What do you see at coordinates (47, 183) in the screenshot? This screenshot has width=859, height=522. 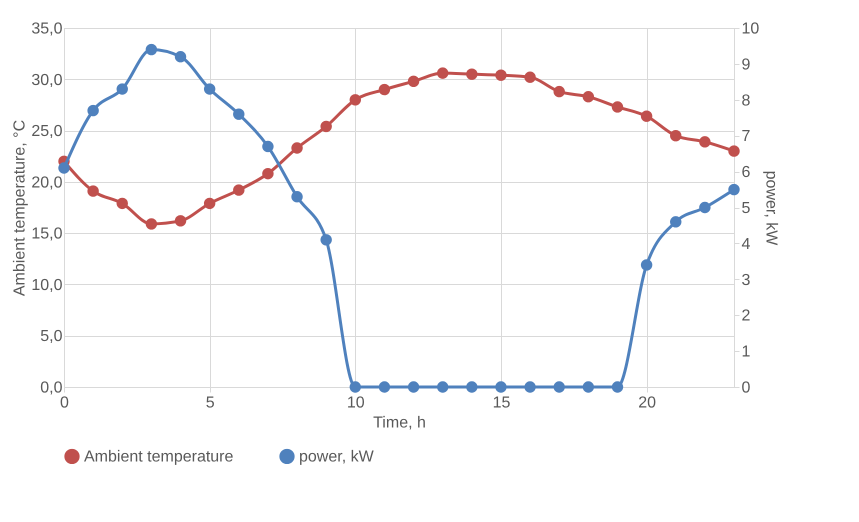 I see `y-tick-label: 20,0` at bounding box center [47, 183].